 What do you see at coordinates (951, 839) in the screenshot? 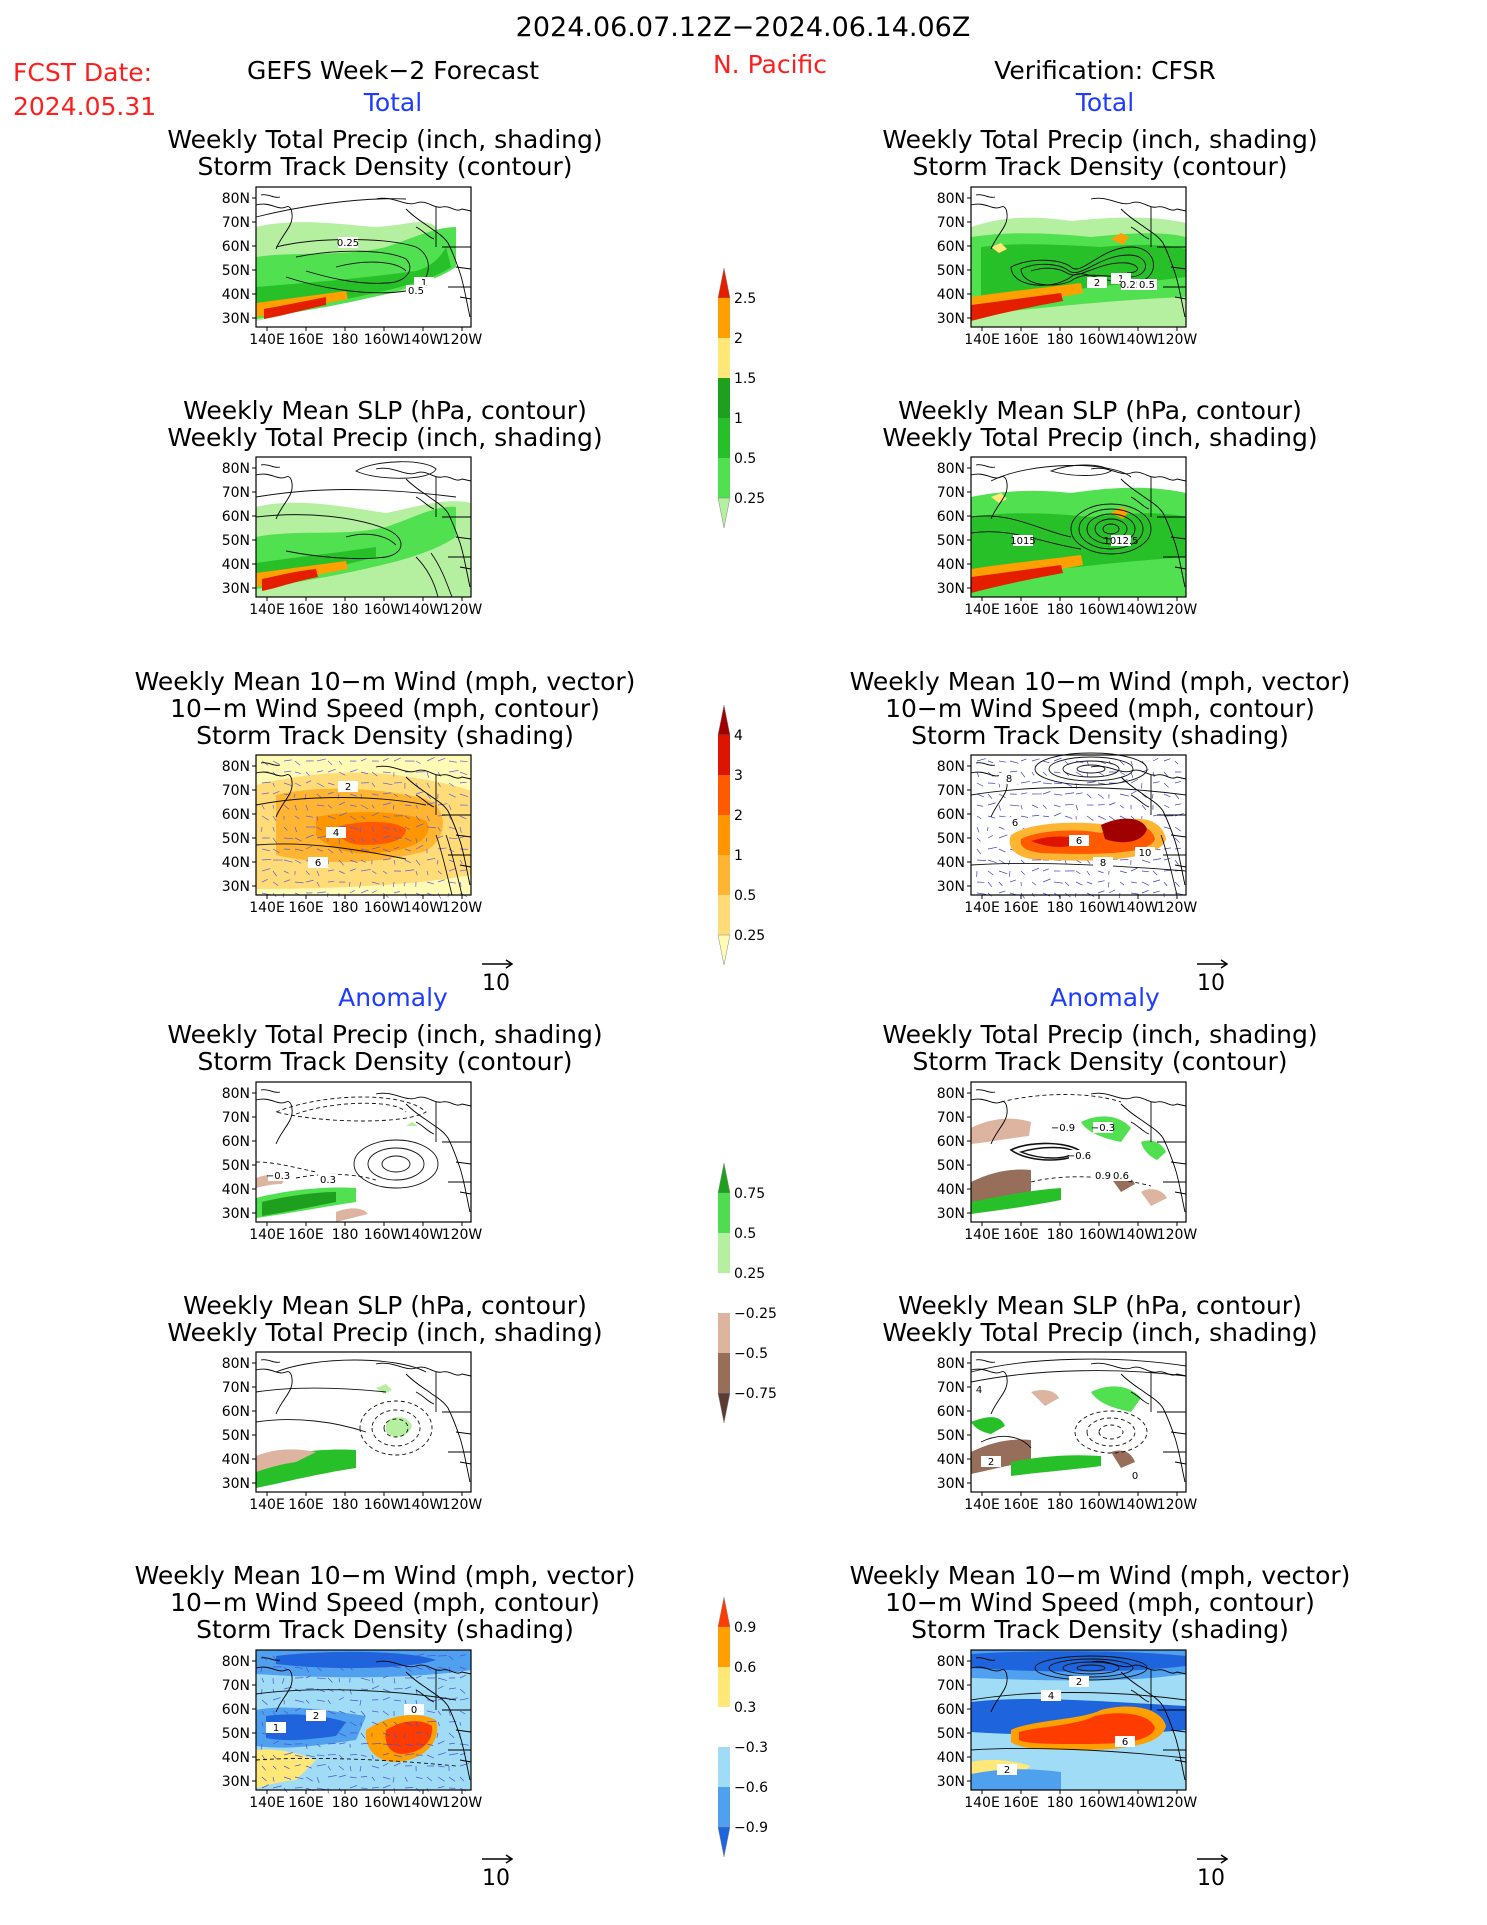
I see `latitude-tick-label: 50N` at bounding box center [951, 839].